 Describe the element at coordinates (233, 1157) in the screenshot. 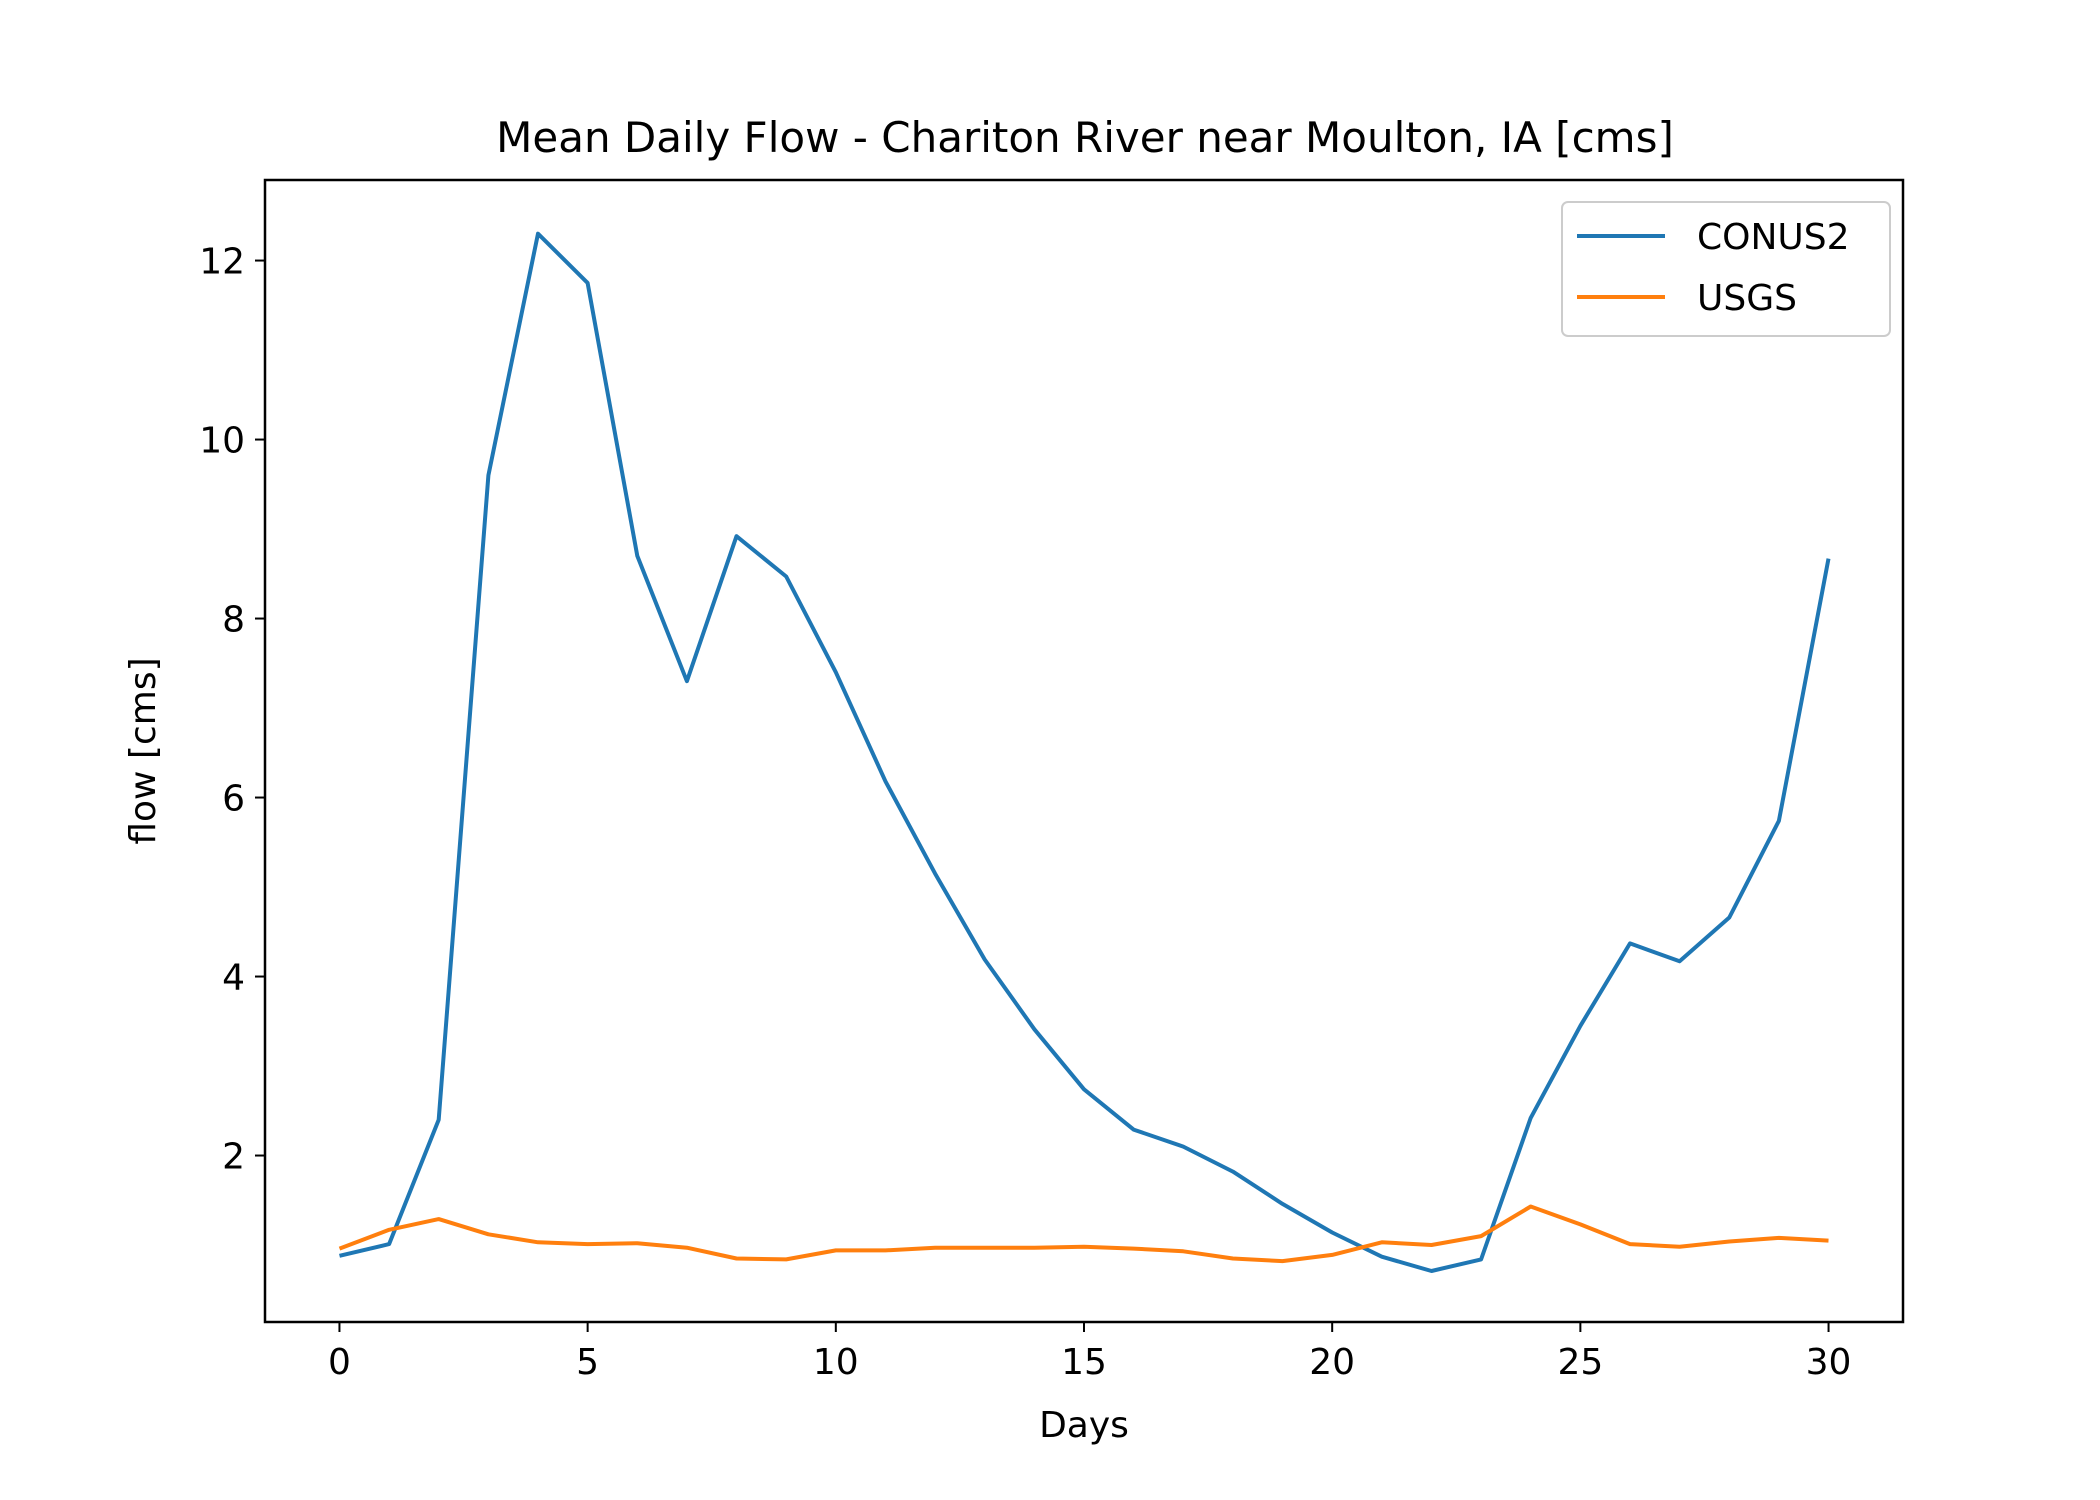

I see `y-tick-label: 2` at that location.